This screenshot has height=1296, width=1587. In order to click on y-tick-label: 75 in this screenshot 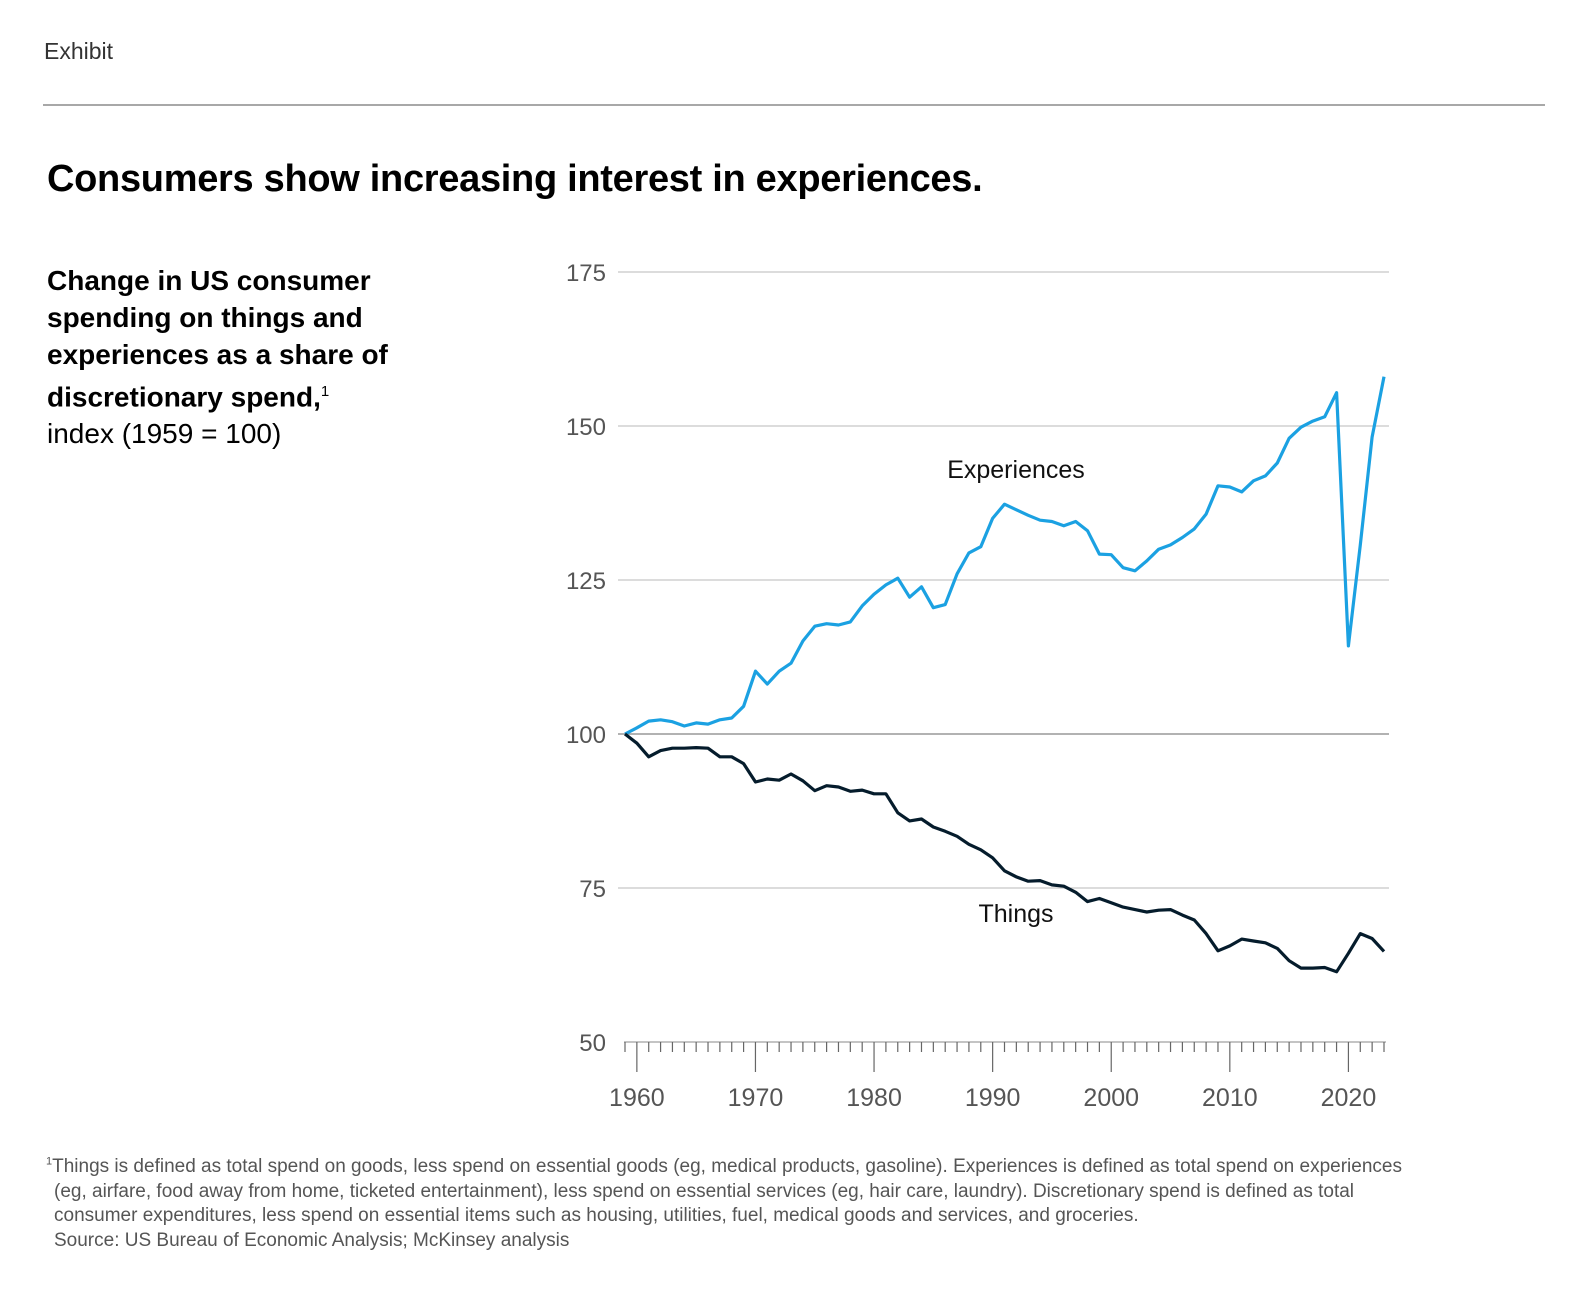, I will do `click(592, 889)`.